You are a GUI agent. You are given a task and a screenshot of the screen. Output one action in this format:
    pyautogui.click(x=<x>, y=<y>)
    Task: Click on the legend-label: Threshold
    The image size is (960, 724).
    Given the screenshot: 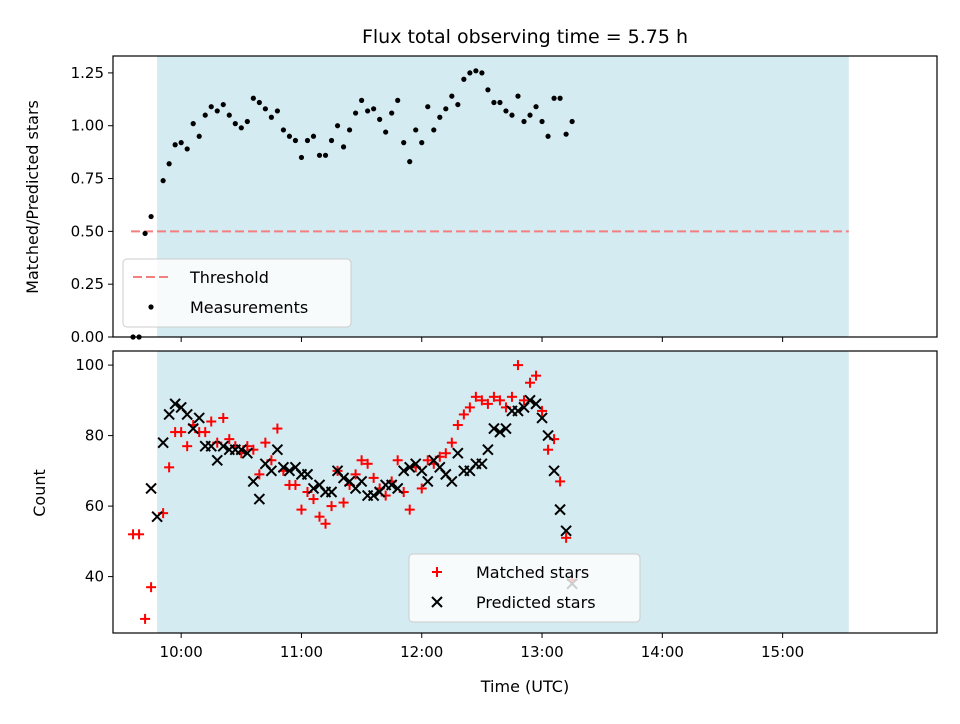 What is the action you would take?
    pyautogui.click(x=229, y=277)
    